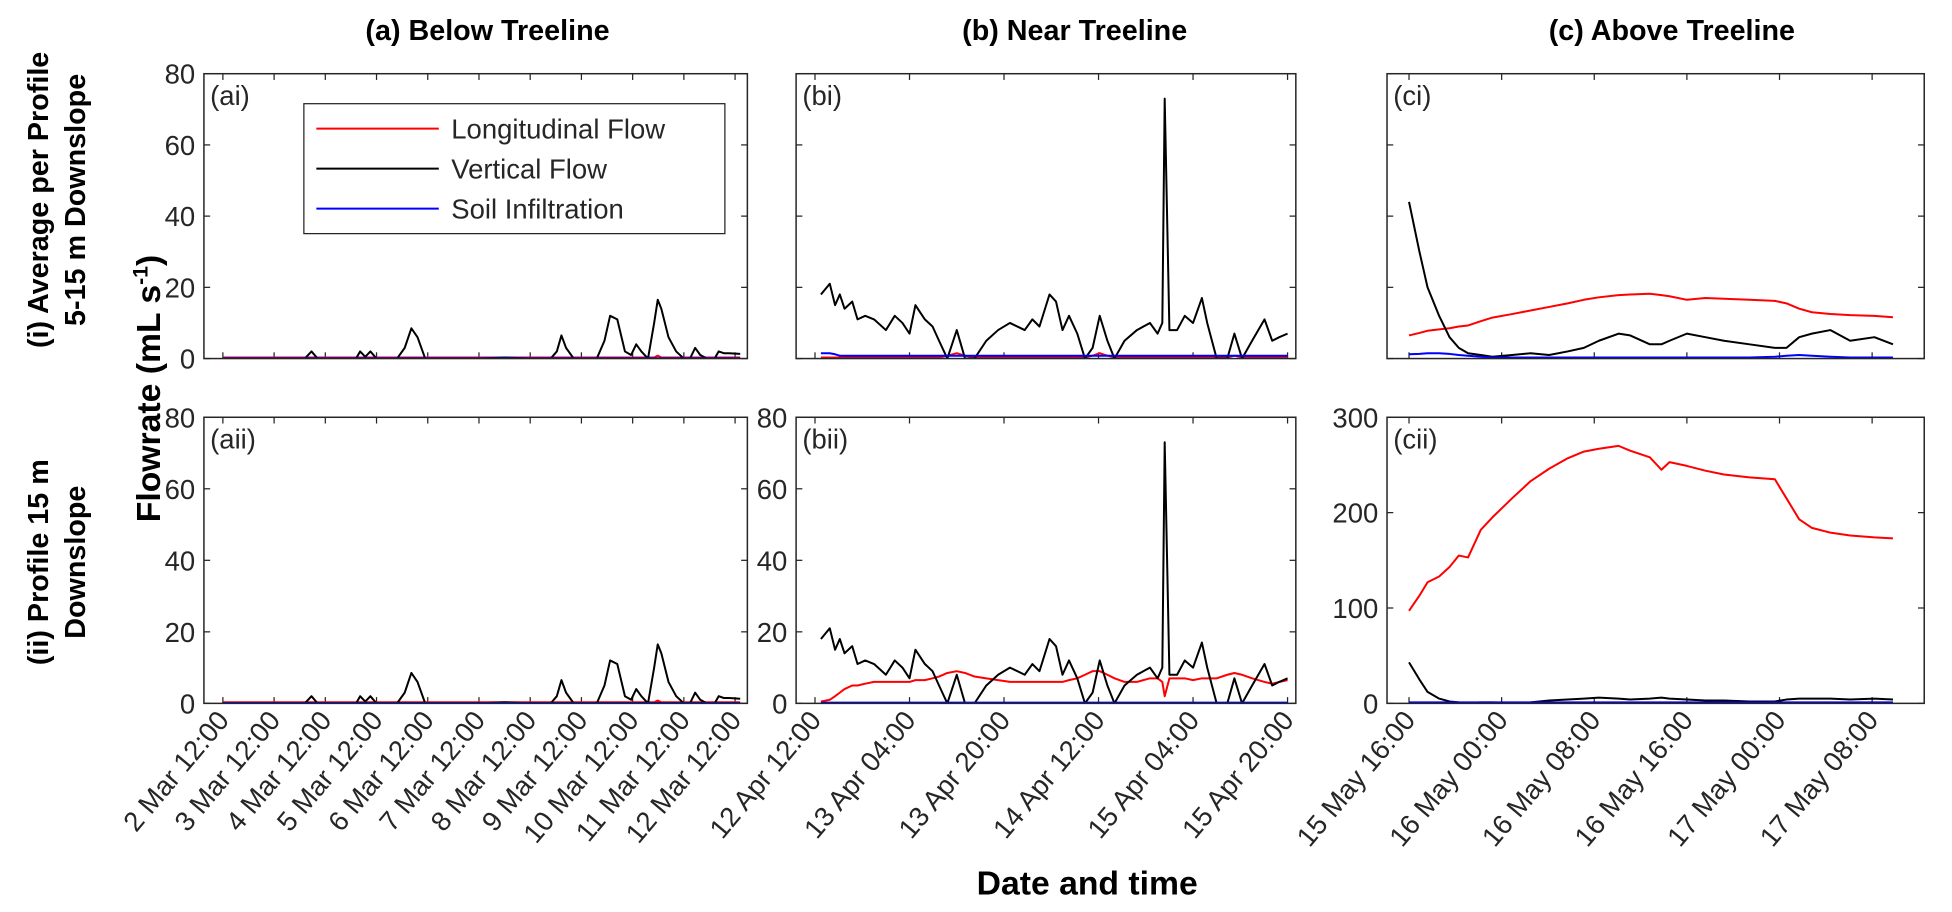 This screenshot has height=912, width=1952. Describe the element at coordinates (537, 209) in the screenshot. I see `legend-label: Soil Infiltration` at that location.